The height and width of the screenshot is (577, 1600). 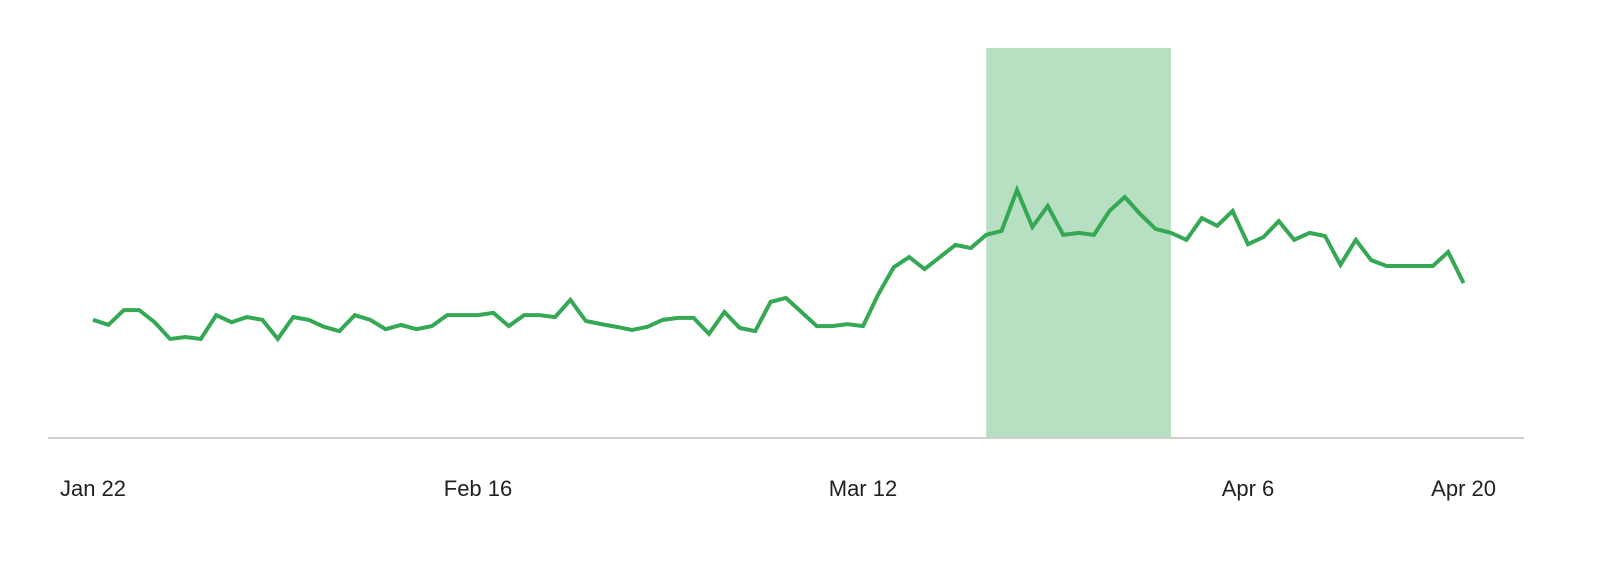 I want to click on x-tick-label: Jan 22, so click(x=93, y=488).